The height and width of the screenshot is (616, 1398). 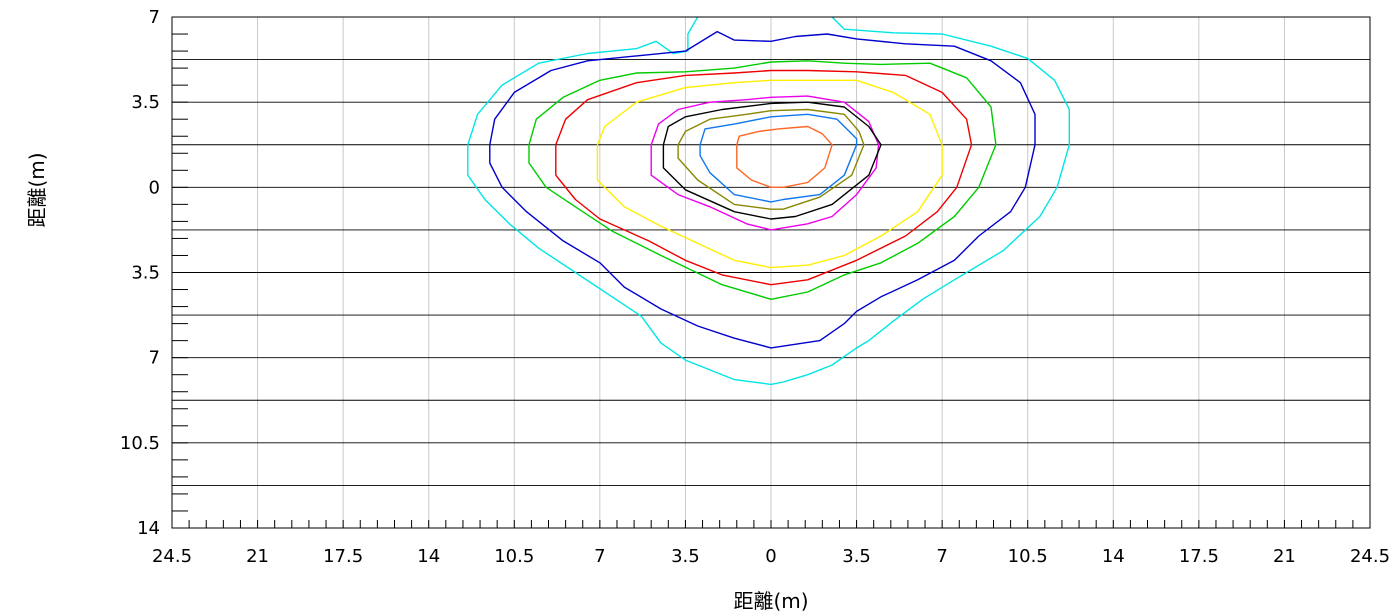 I want to click on y-axis-label: 距離(m), so click(x=37, y=189).